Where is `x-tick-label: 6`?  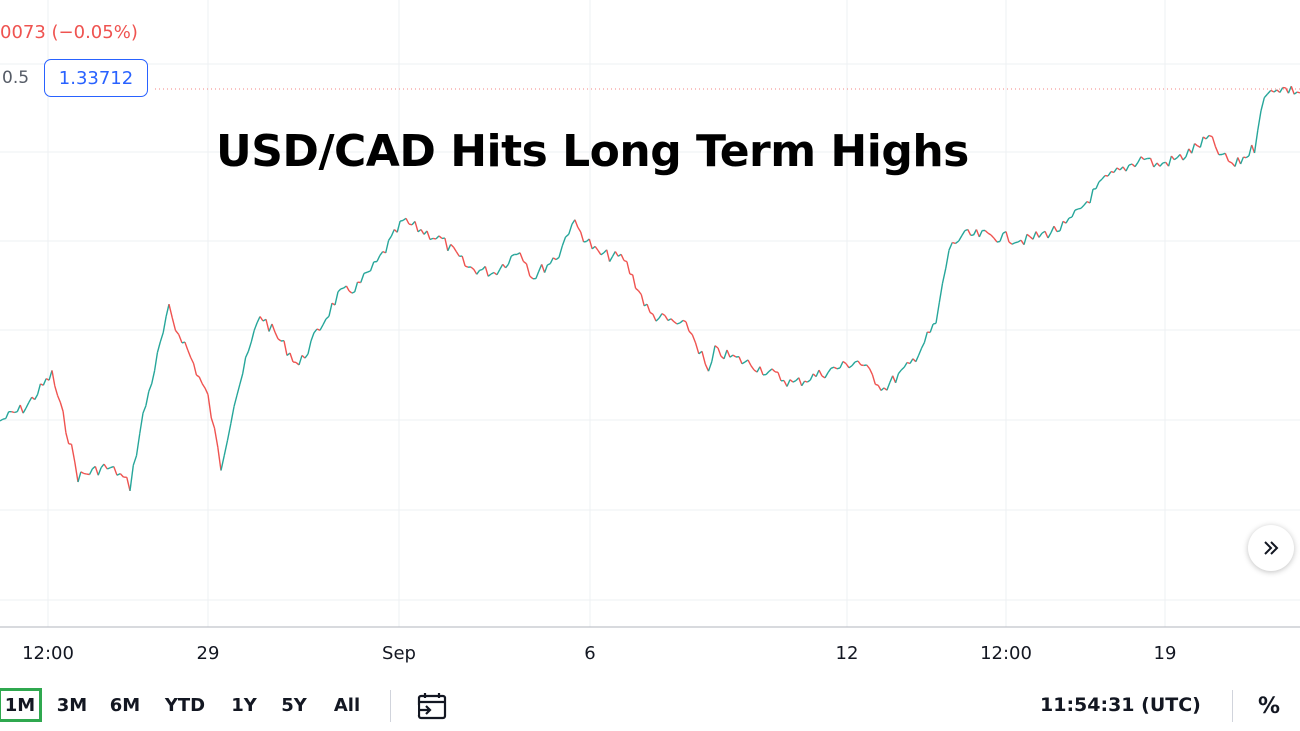 x-tick-label: 6 is located at coordinates (590, 653).